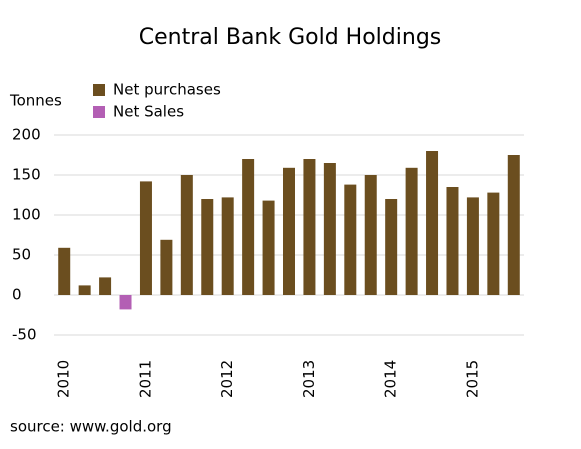  What do you see at coordinates (26, 175) in the screenshot?
I see `y-tick-label: 150` at bounding box center [26, 175].